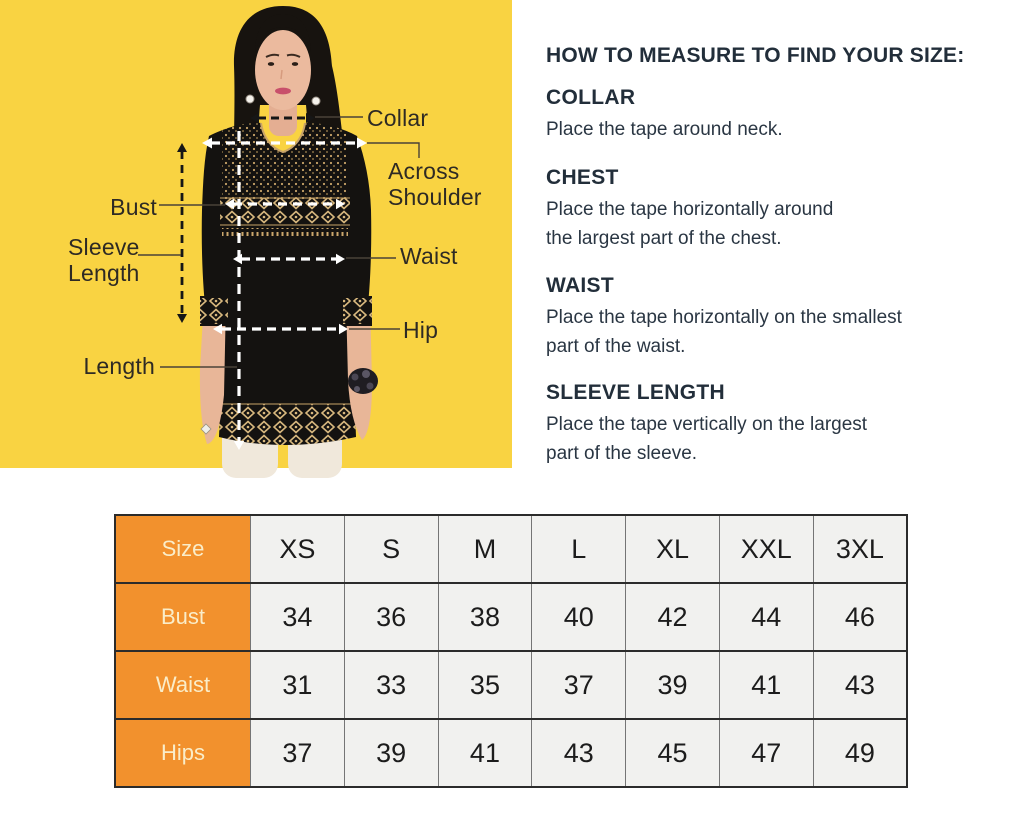 The height and width of the screenshot is (820, 1024). What do you see at coordinates (766, 752) in the screenshot?
I see `size-value-cell: 47` at bounding box center [766, 752].